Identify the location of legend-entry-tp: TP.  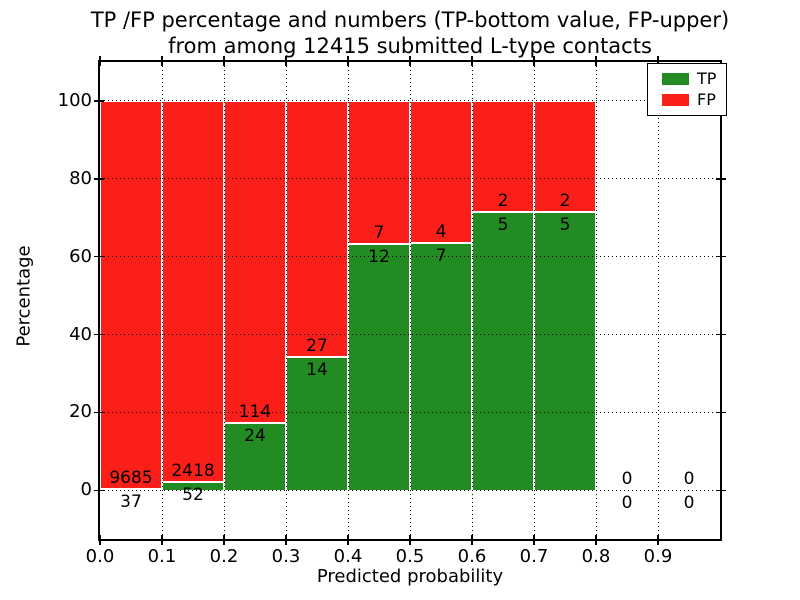
(689, 79).